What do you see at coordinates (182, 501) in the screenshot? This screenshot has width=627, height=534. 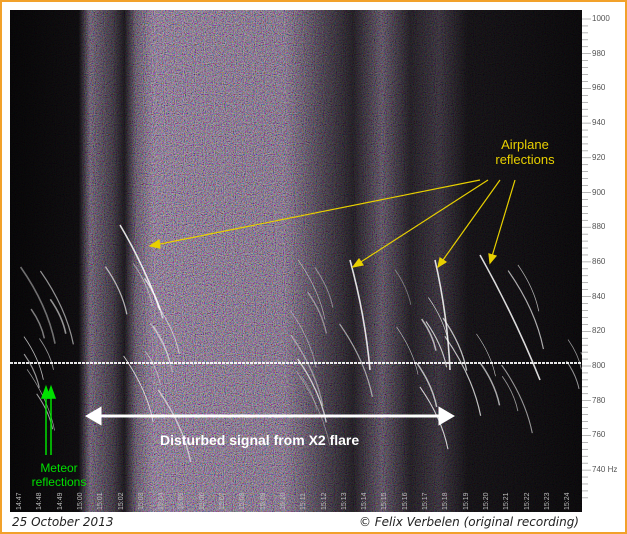 I see `time-axis-label: 15:05` at bounding box center [182, 501].